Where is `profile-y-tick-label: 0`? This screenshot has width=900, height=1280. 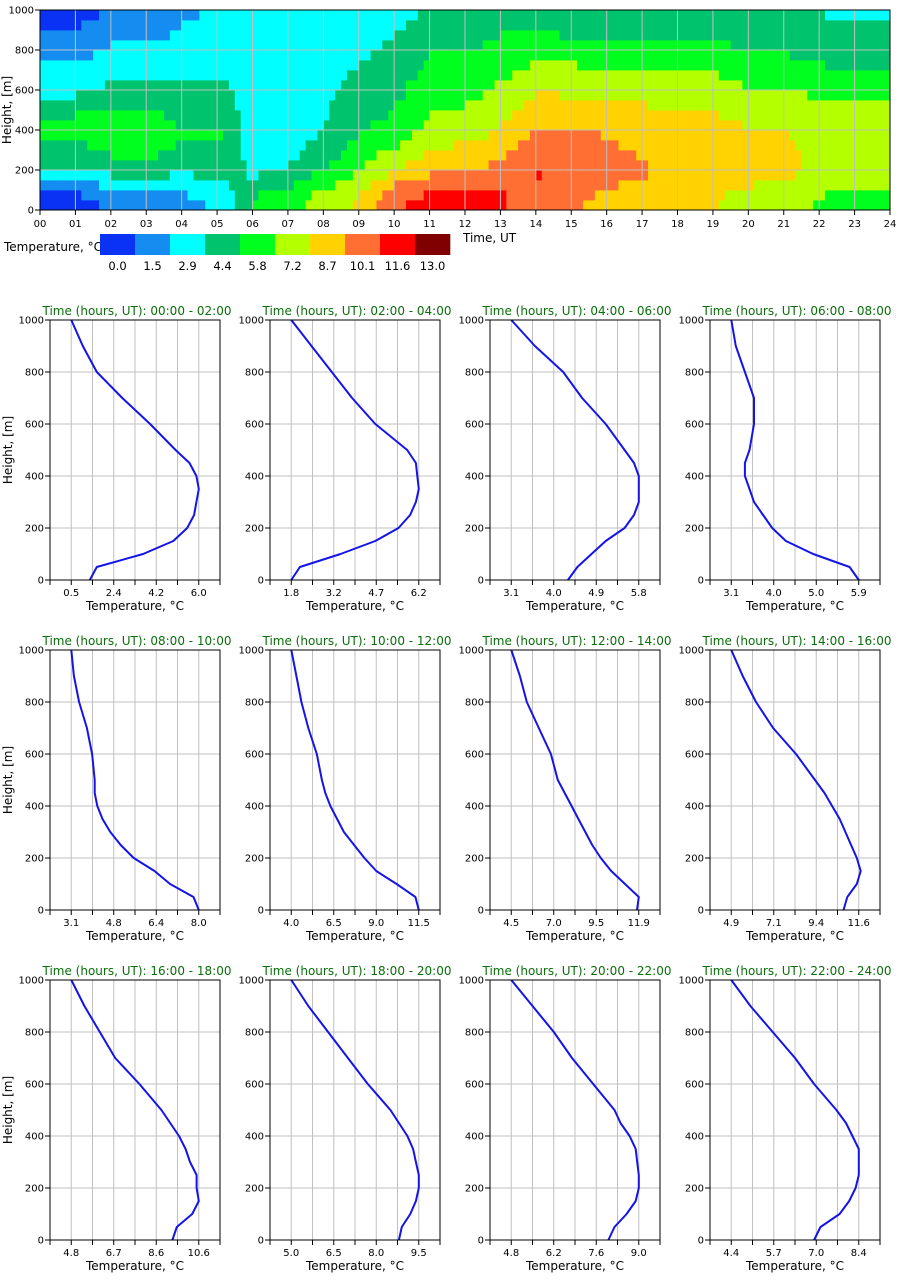 profile-y-tick-label: 0 is located at coordinates (701, 581).